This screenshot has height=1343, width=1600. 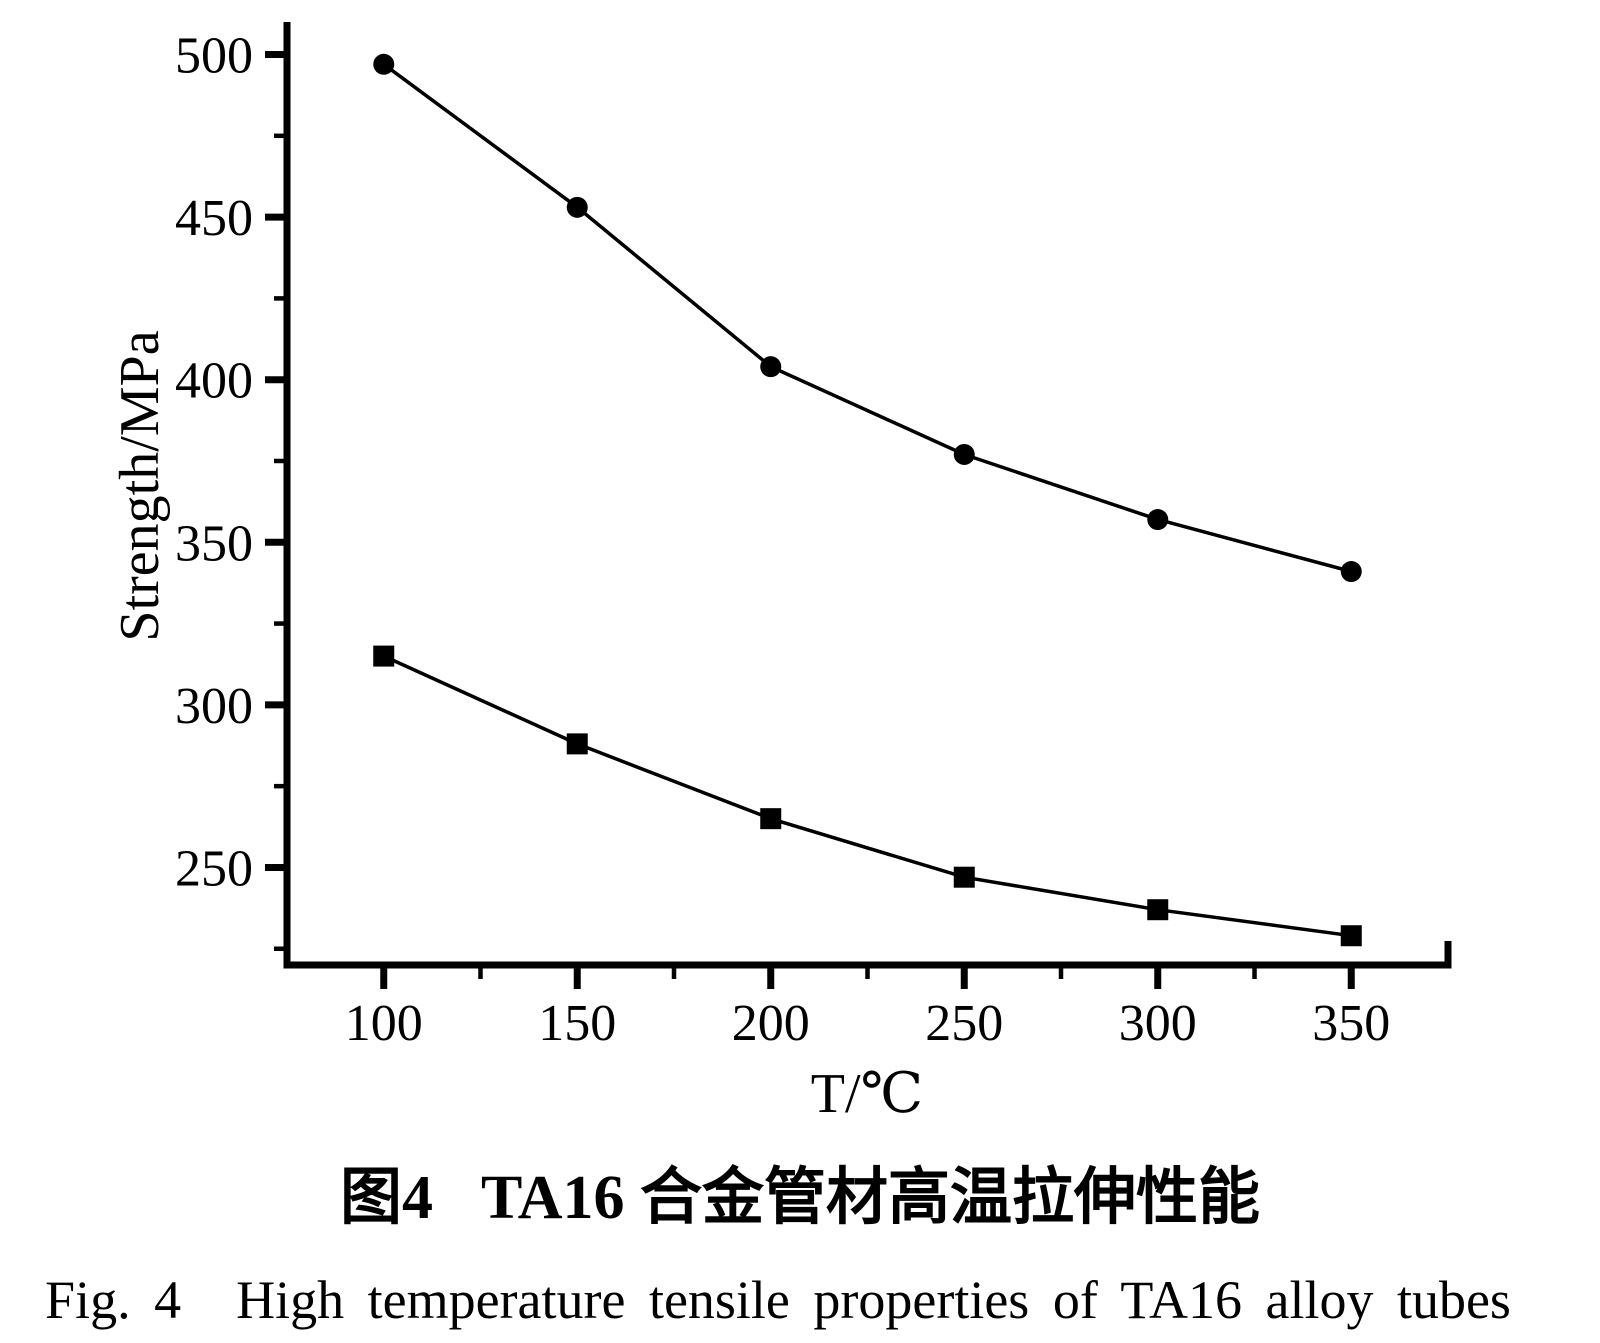 I want to click on x-tick-label: 300, so click(x=1158, y=1023).